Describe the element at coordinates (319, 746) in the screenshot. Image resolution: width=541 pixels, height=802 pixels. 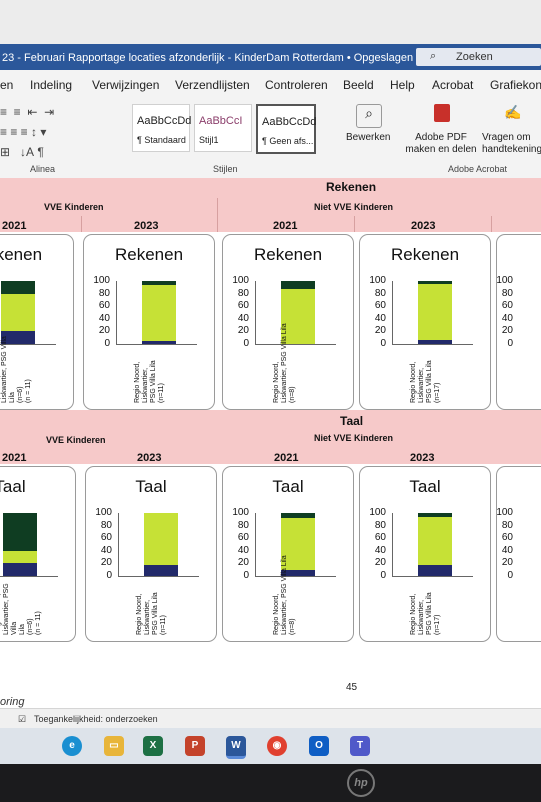
I see `outlook-icon: O` at that location.